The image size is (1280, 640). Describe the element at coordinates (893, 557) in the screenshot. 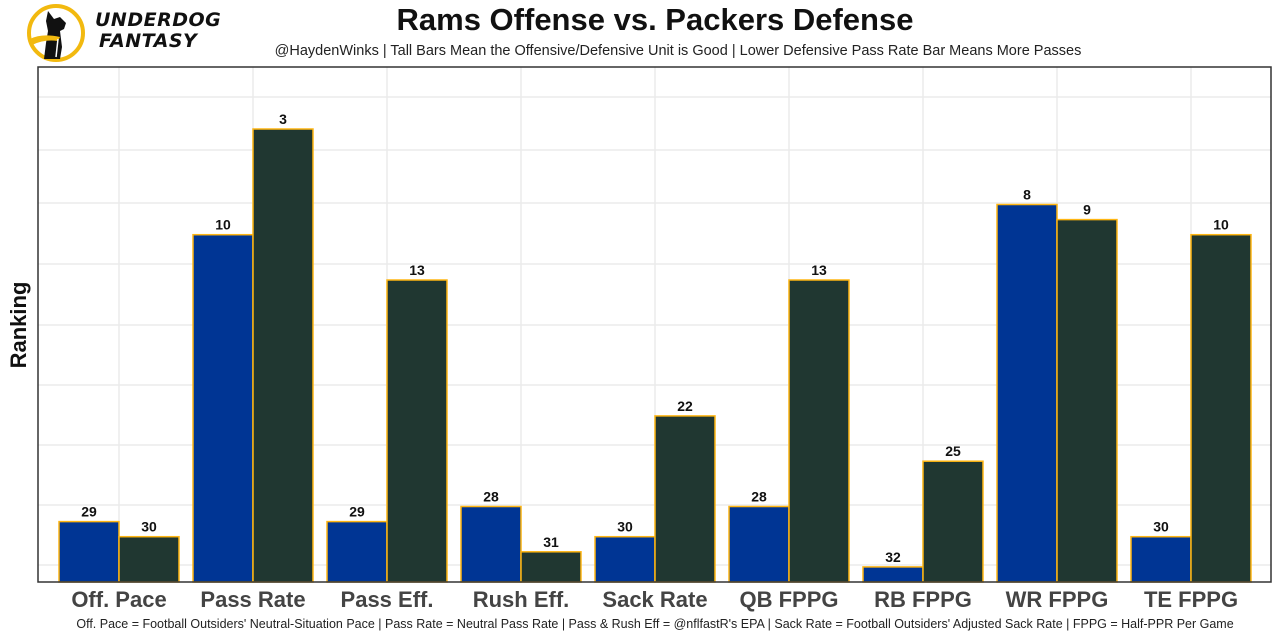

I see `bar-value-label: 32` at that location.